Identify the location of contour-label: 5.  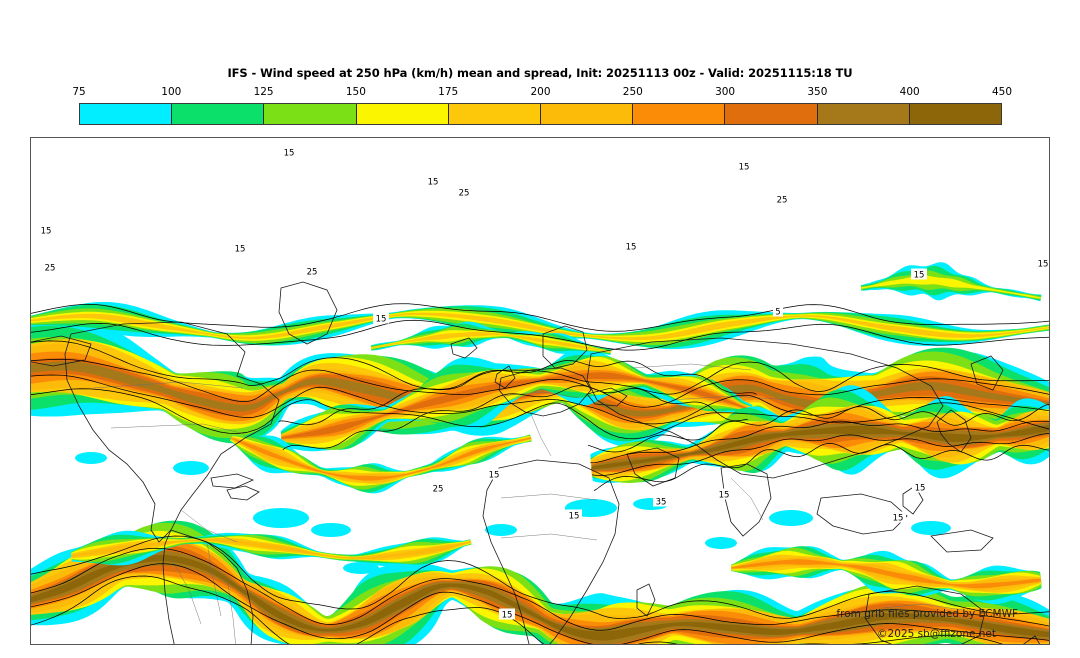
(777, 312).